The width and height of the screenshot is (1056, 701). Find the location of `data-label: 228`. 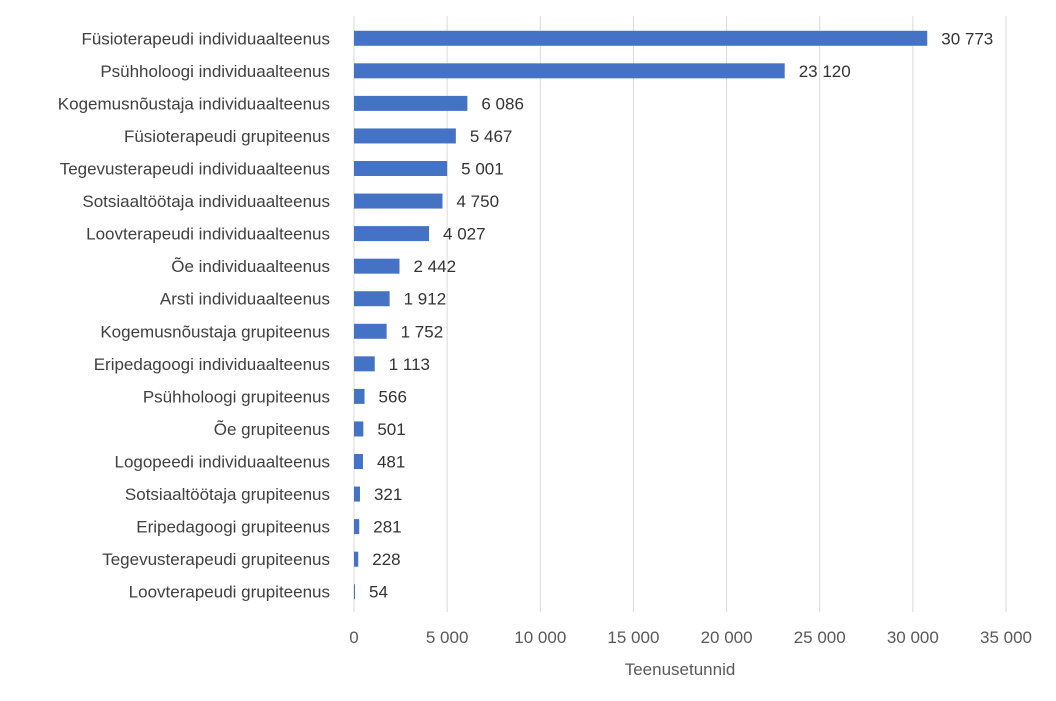

data-label: 228 is located at coordinates (386, 559).